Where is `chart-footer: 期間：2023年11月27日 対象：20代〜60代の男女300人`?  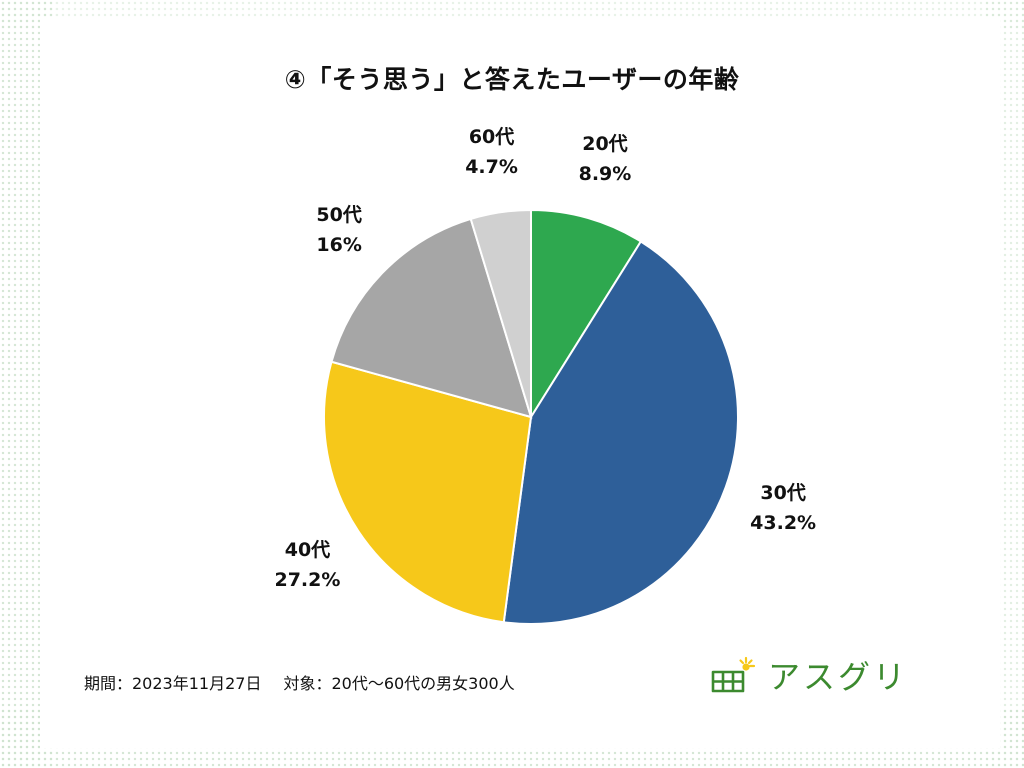
chart-footer: 期間：2023年11月27日 対象：20代〜60代の男女300人 is located at coordinates (299, 682).